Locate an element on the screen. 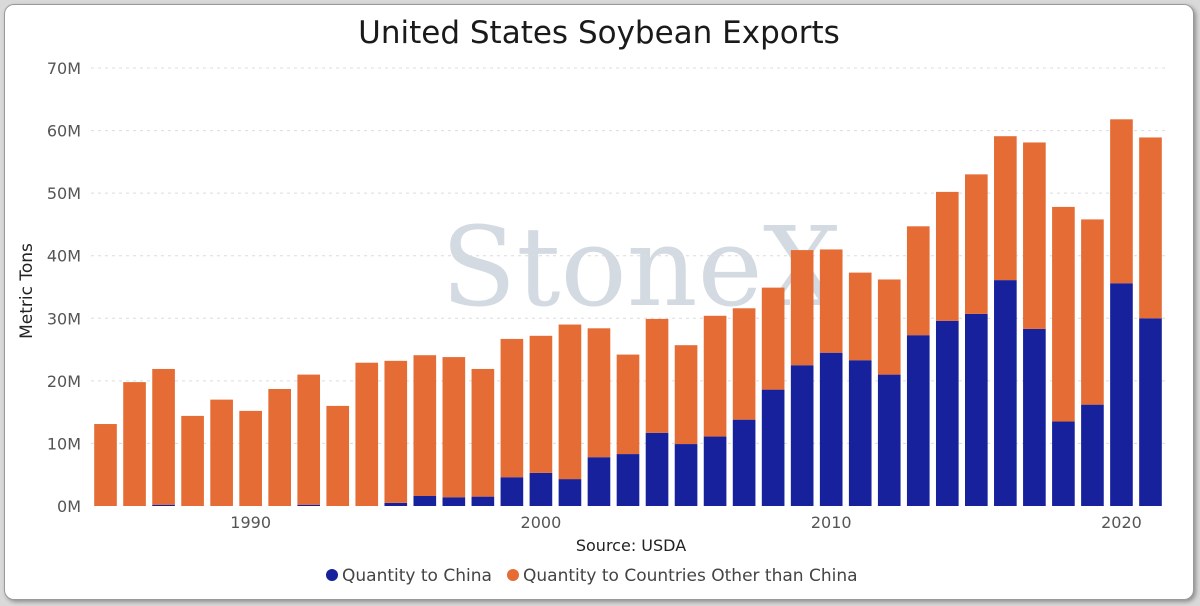  y-tick-label: 60M is located at coordinates (64, 131).